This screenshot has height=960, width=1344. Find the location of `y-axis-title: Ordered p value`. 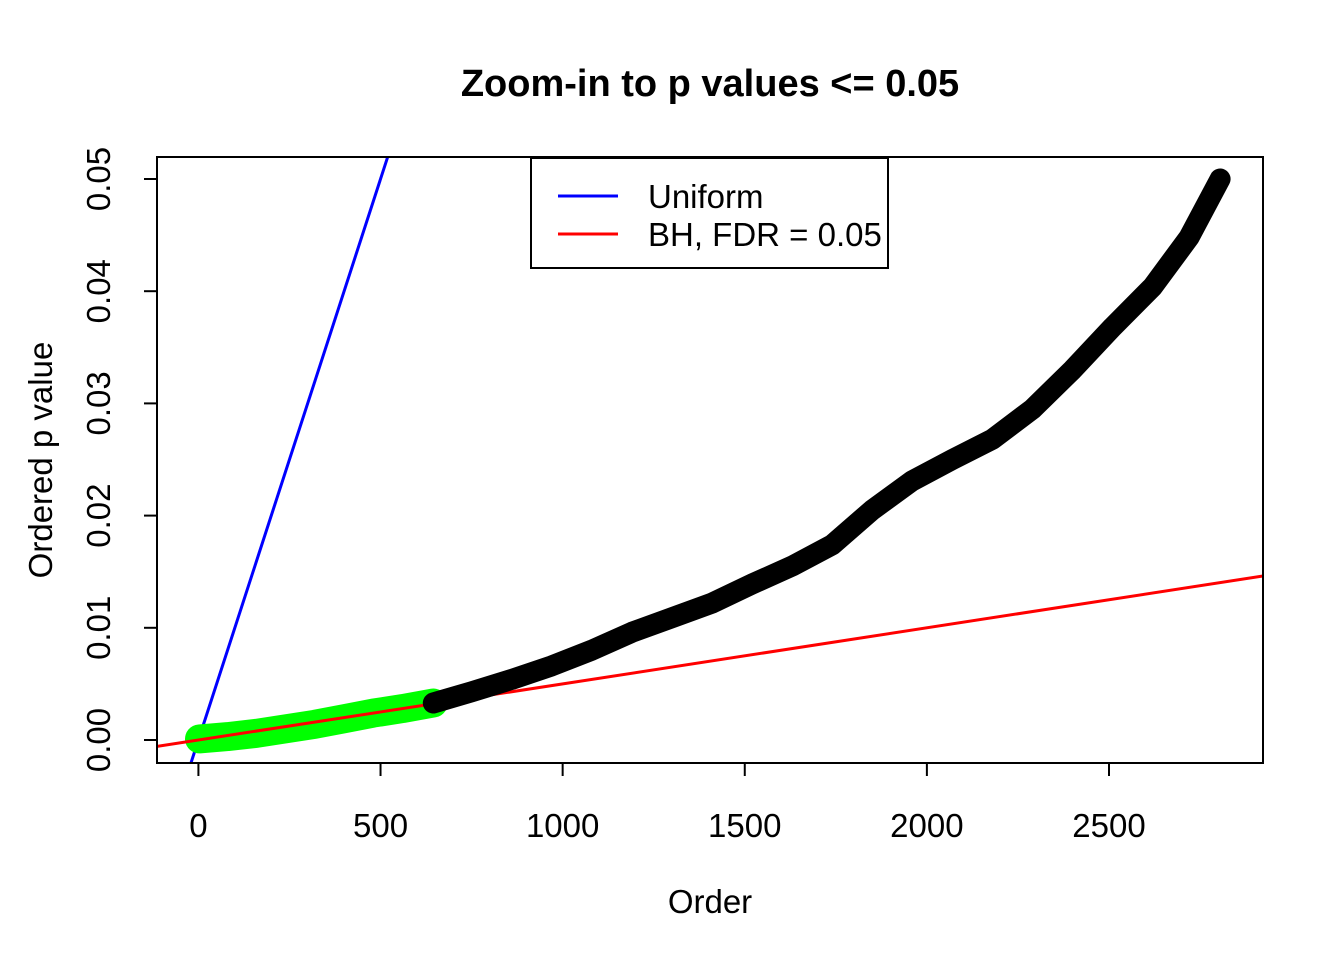

y-axis-title: Ordered p value is located at coordinates (40, 460).